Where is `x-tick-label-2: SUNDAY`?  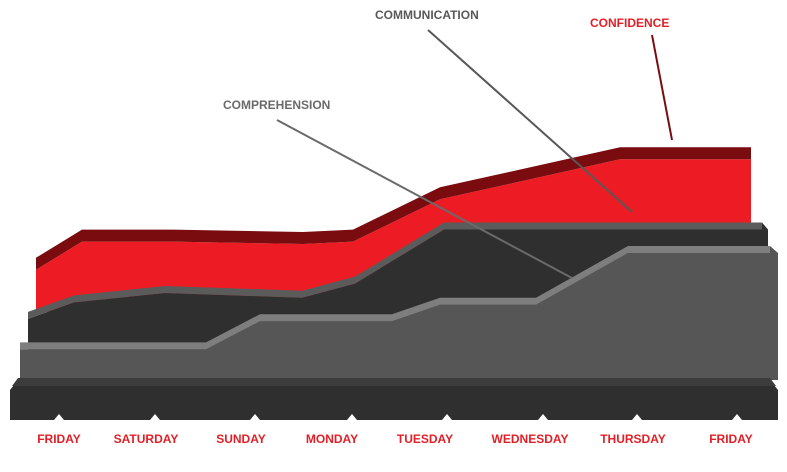
x-tick-label-2: SUNDAY is located at coordinates (241, 439).